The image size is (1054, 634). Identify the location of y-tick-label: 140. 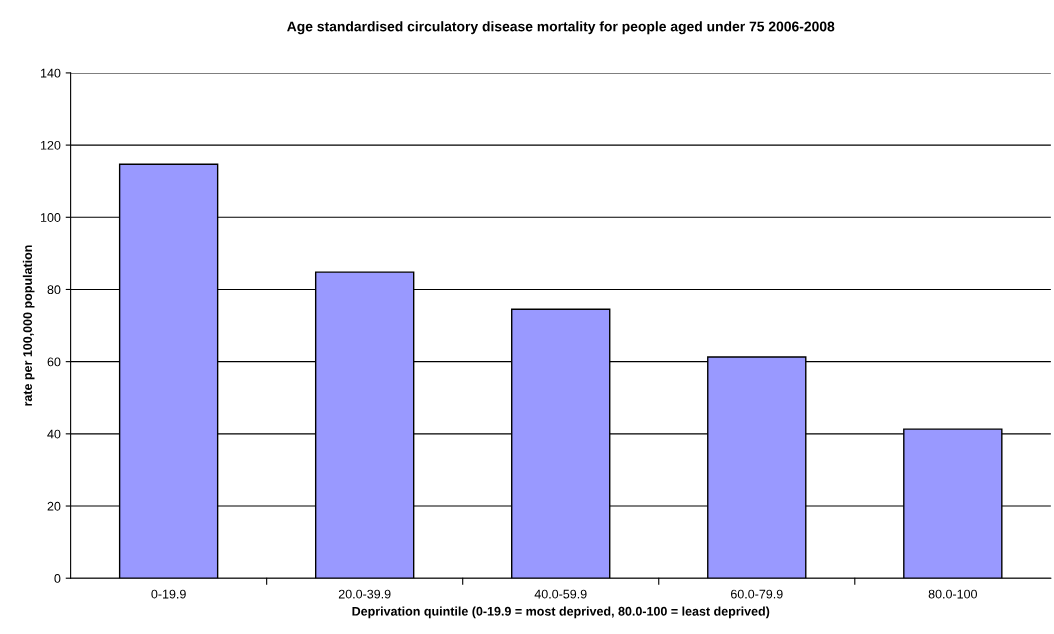
(51, 73).